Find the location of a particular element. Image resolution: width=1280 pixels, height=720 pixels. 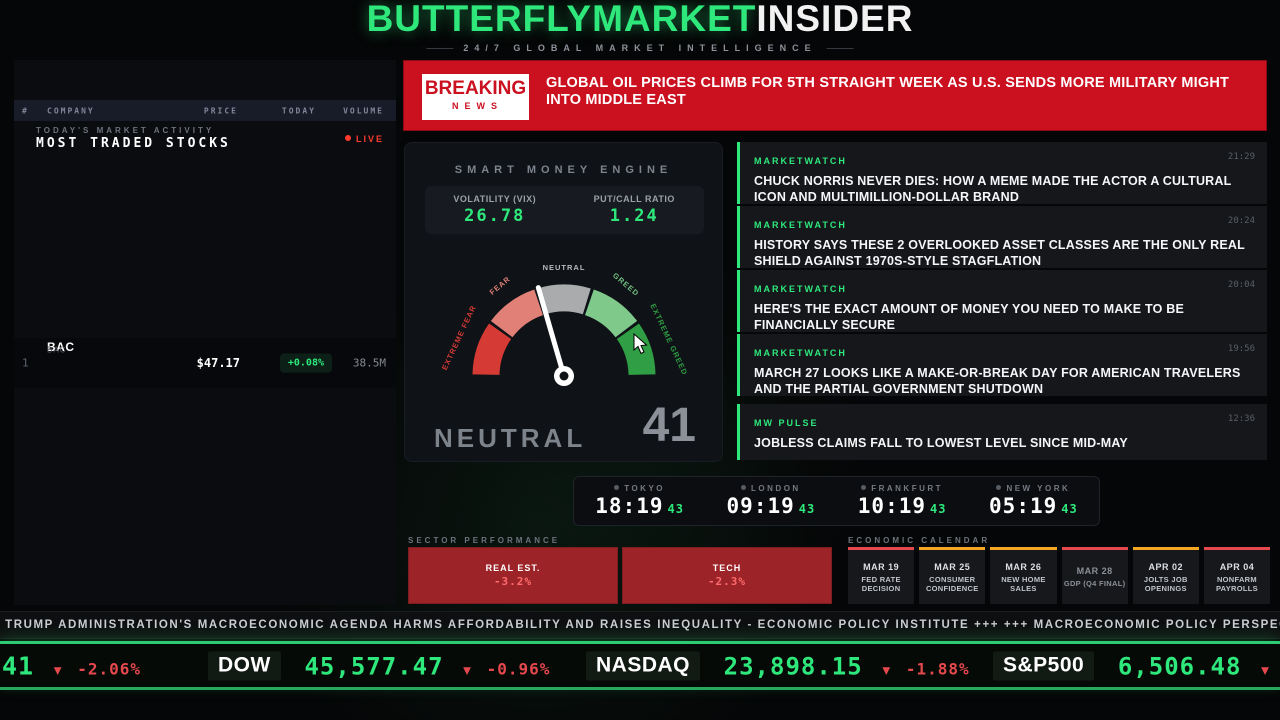

clock-city: FRANKFURT is located at coordinates (902, 488).